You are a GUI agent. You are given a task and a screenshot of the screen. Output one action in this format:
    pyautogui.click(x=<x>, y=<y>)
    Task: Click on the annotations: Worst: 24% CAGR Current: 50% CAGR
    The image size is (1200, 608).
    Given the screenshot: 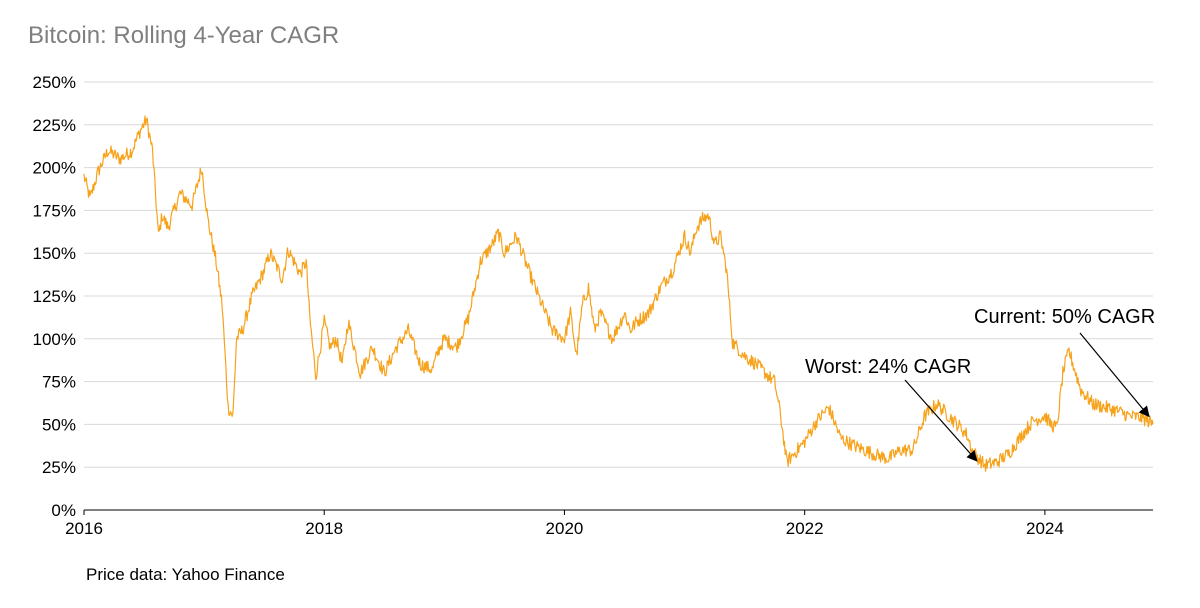 What is the action you would take?
    pyautogui.click(x=980, y=384)
    